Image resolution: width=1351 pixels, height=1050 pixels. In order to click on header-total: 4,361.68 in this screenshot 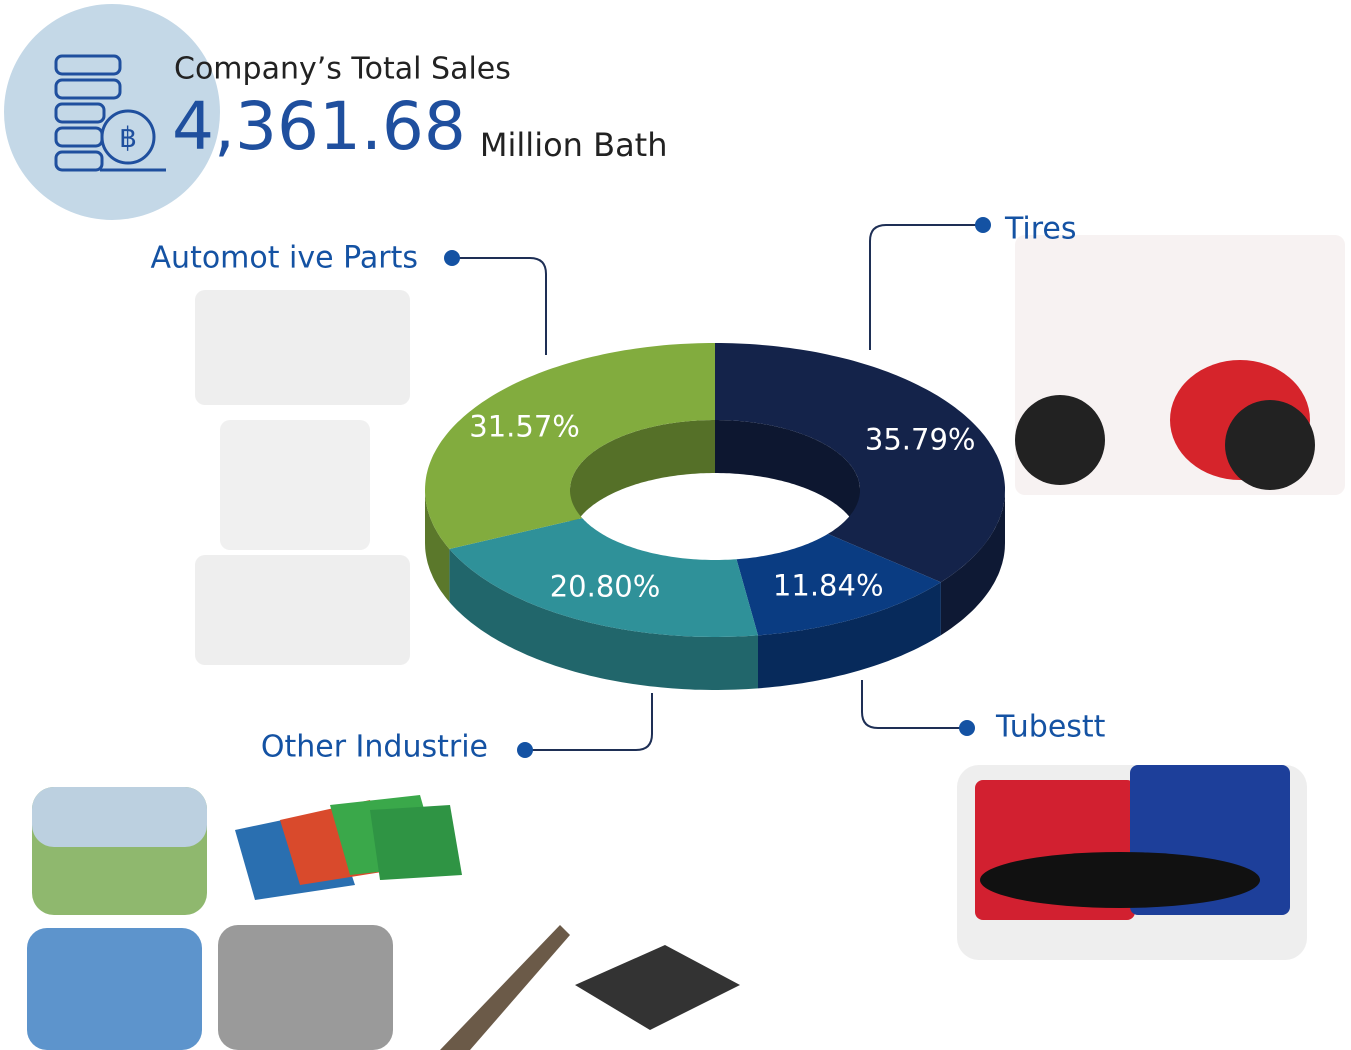, I will do `click(319, 126)`.